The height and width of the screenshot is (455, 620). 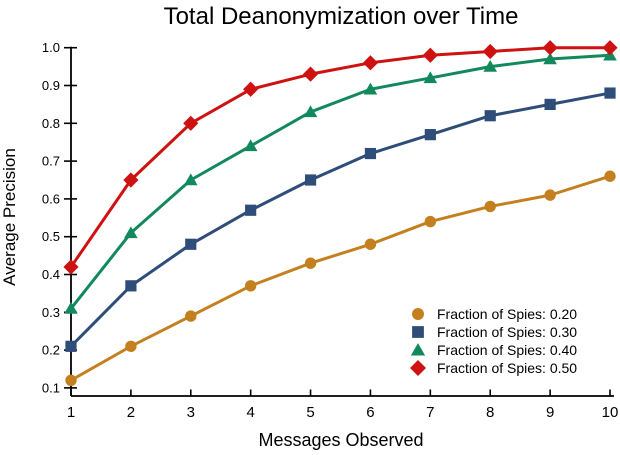 What do you see at coordinates (71, 412) in the screenshot?
I see `x-tick-label: 1` at bounding box center [71, 412].